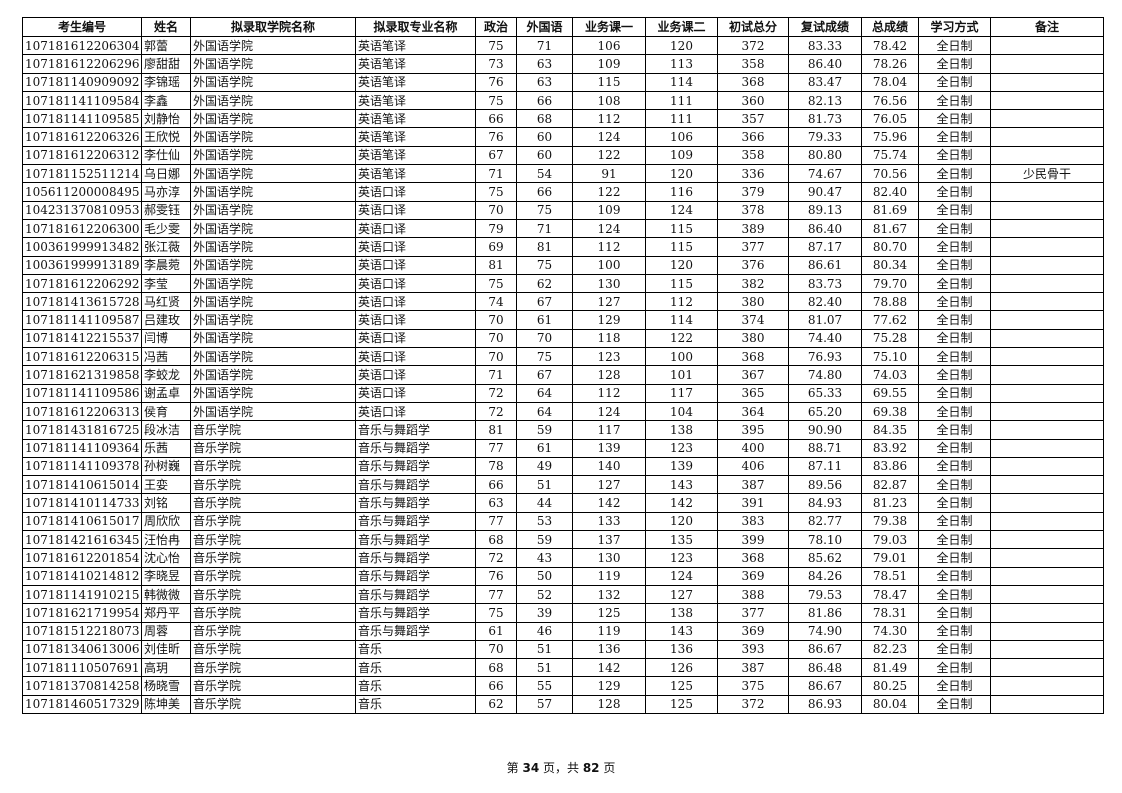  Describe the element at coordinates (496, 649) in the screenshot. I see `cell-politics: 70` at that location.